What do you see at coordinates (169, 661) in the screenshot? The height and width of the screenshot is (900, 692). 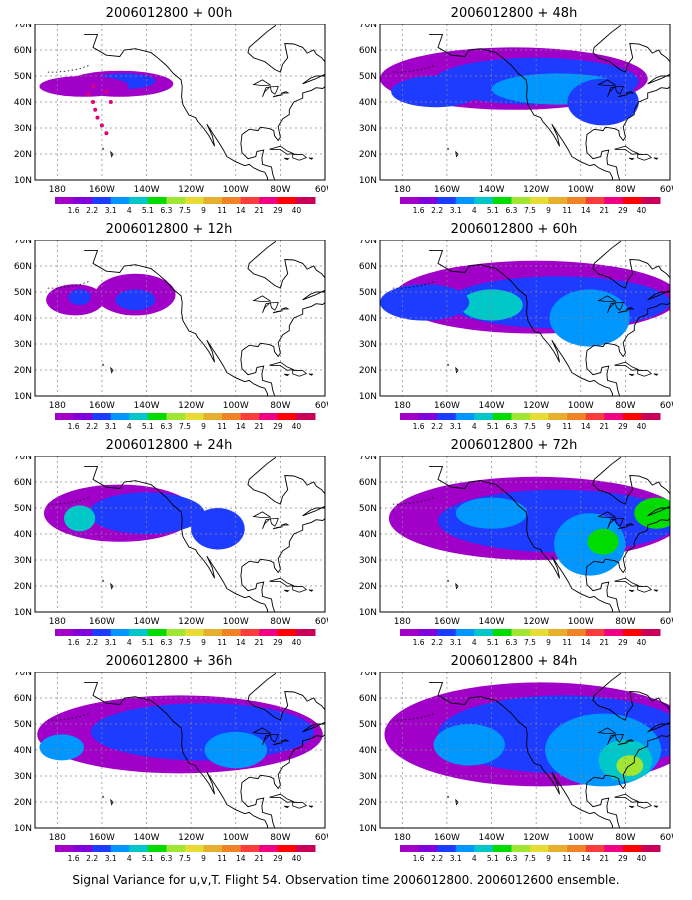 I see `panel-title: 2006012800 + 36h` at bounding box center [169, 661].